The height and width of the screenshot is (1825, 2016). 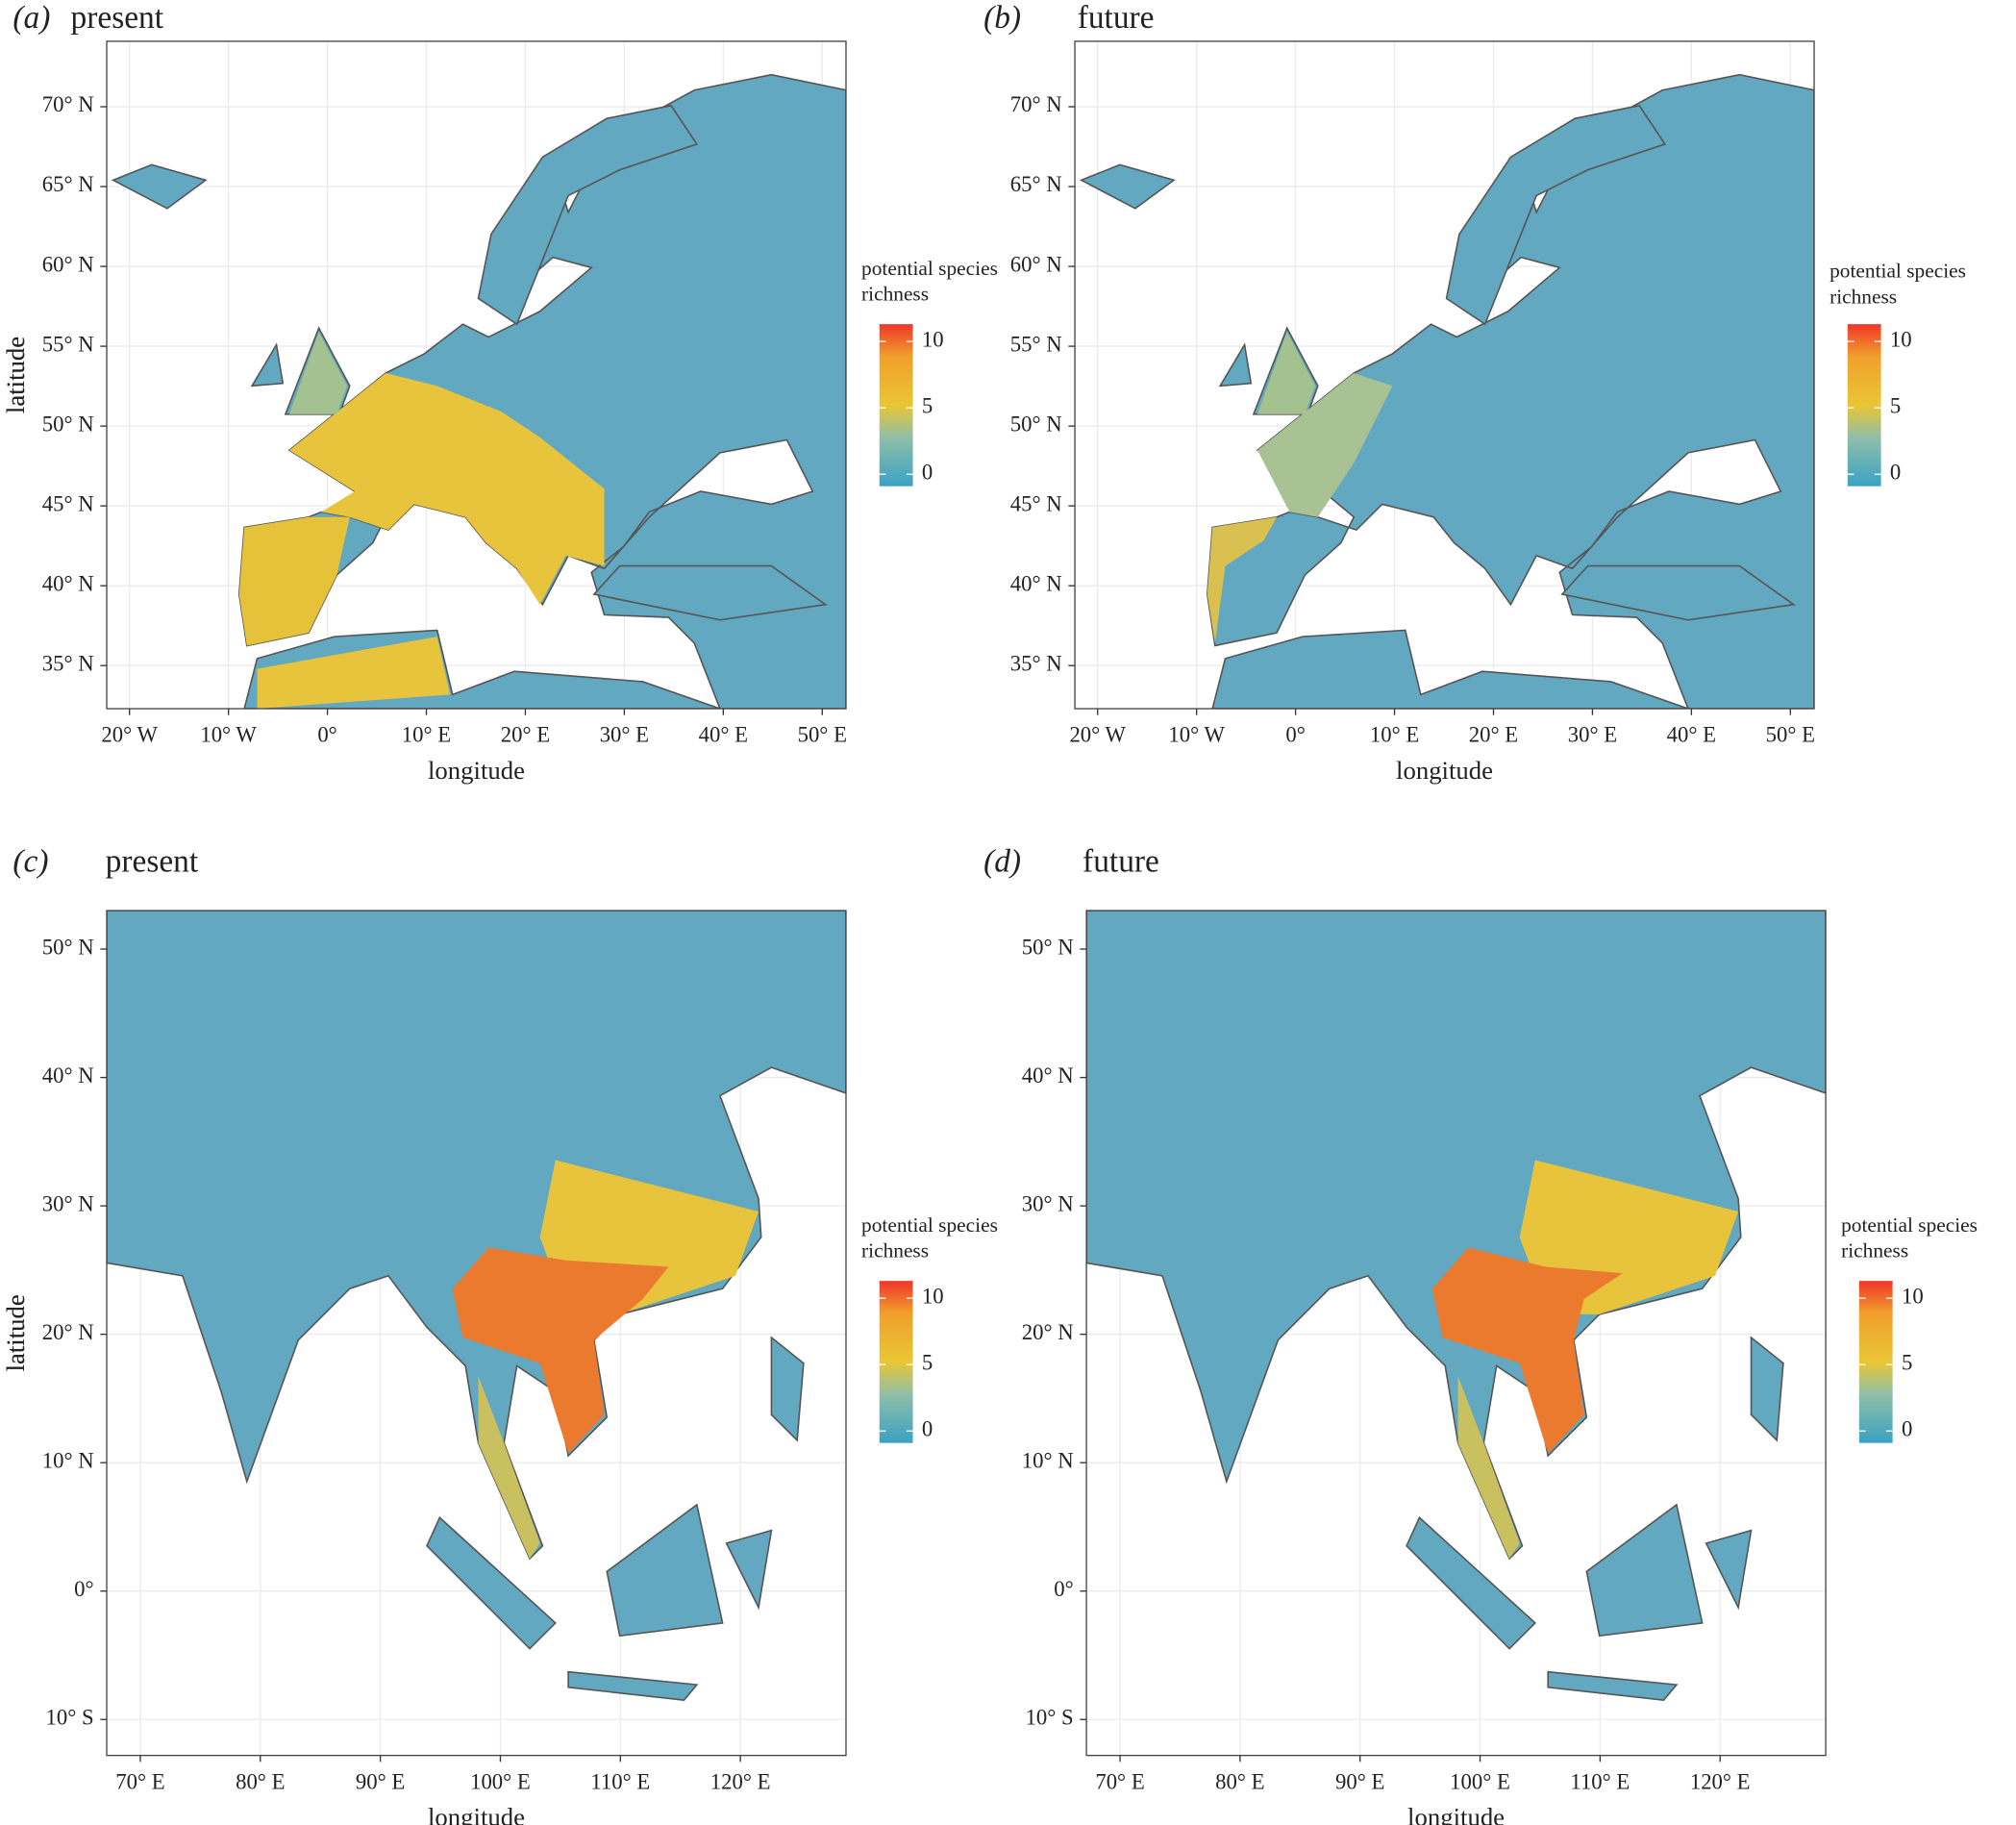 What do you see at coordinates (927, 1362) in the screenshot?
I see `colorbar-label: 5` at bounding box center [927, 1362].